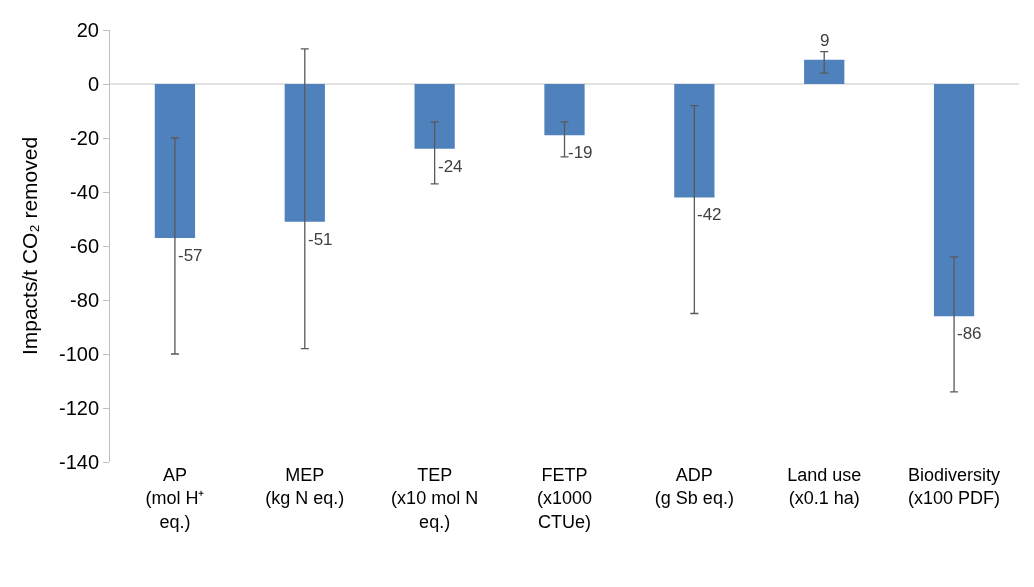 The height and width of the screenshot is (587, 1034). I want to click on x-tick-label: FETP (x1000 CTUe), so click(564, 498).